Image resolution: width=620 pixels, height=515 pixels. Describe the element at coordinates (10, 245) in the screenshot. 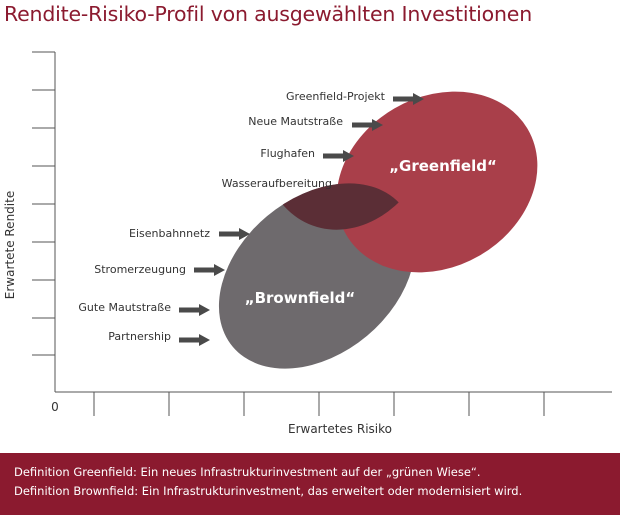

I see `y-axis-label: Erwartete Rendite` at that location.